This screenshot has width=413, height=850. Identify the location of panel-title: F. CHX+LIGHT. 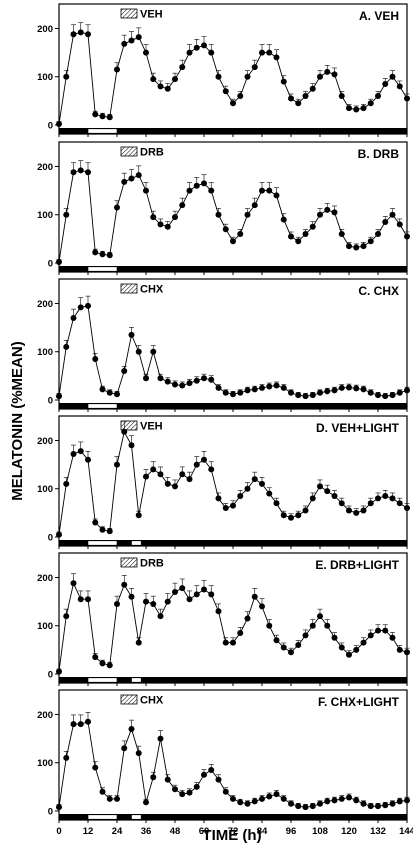
(359, 702).